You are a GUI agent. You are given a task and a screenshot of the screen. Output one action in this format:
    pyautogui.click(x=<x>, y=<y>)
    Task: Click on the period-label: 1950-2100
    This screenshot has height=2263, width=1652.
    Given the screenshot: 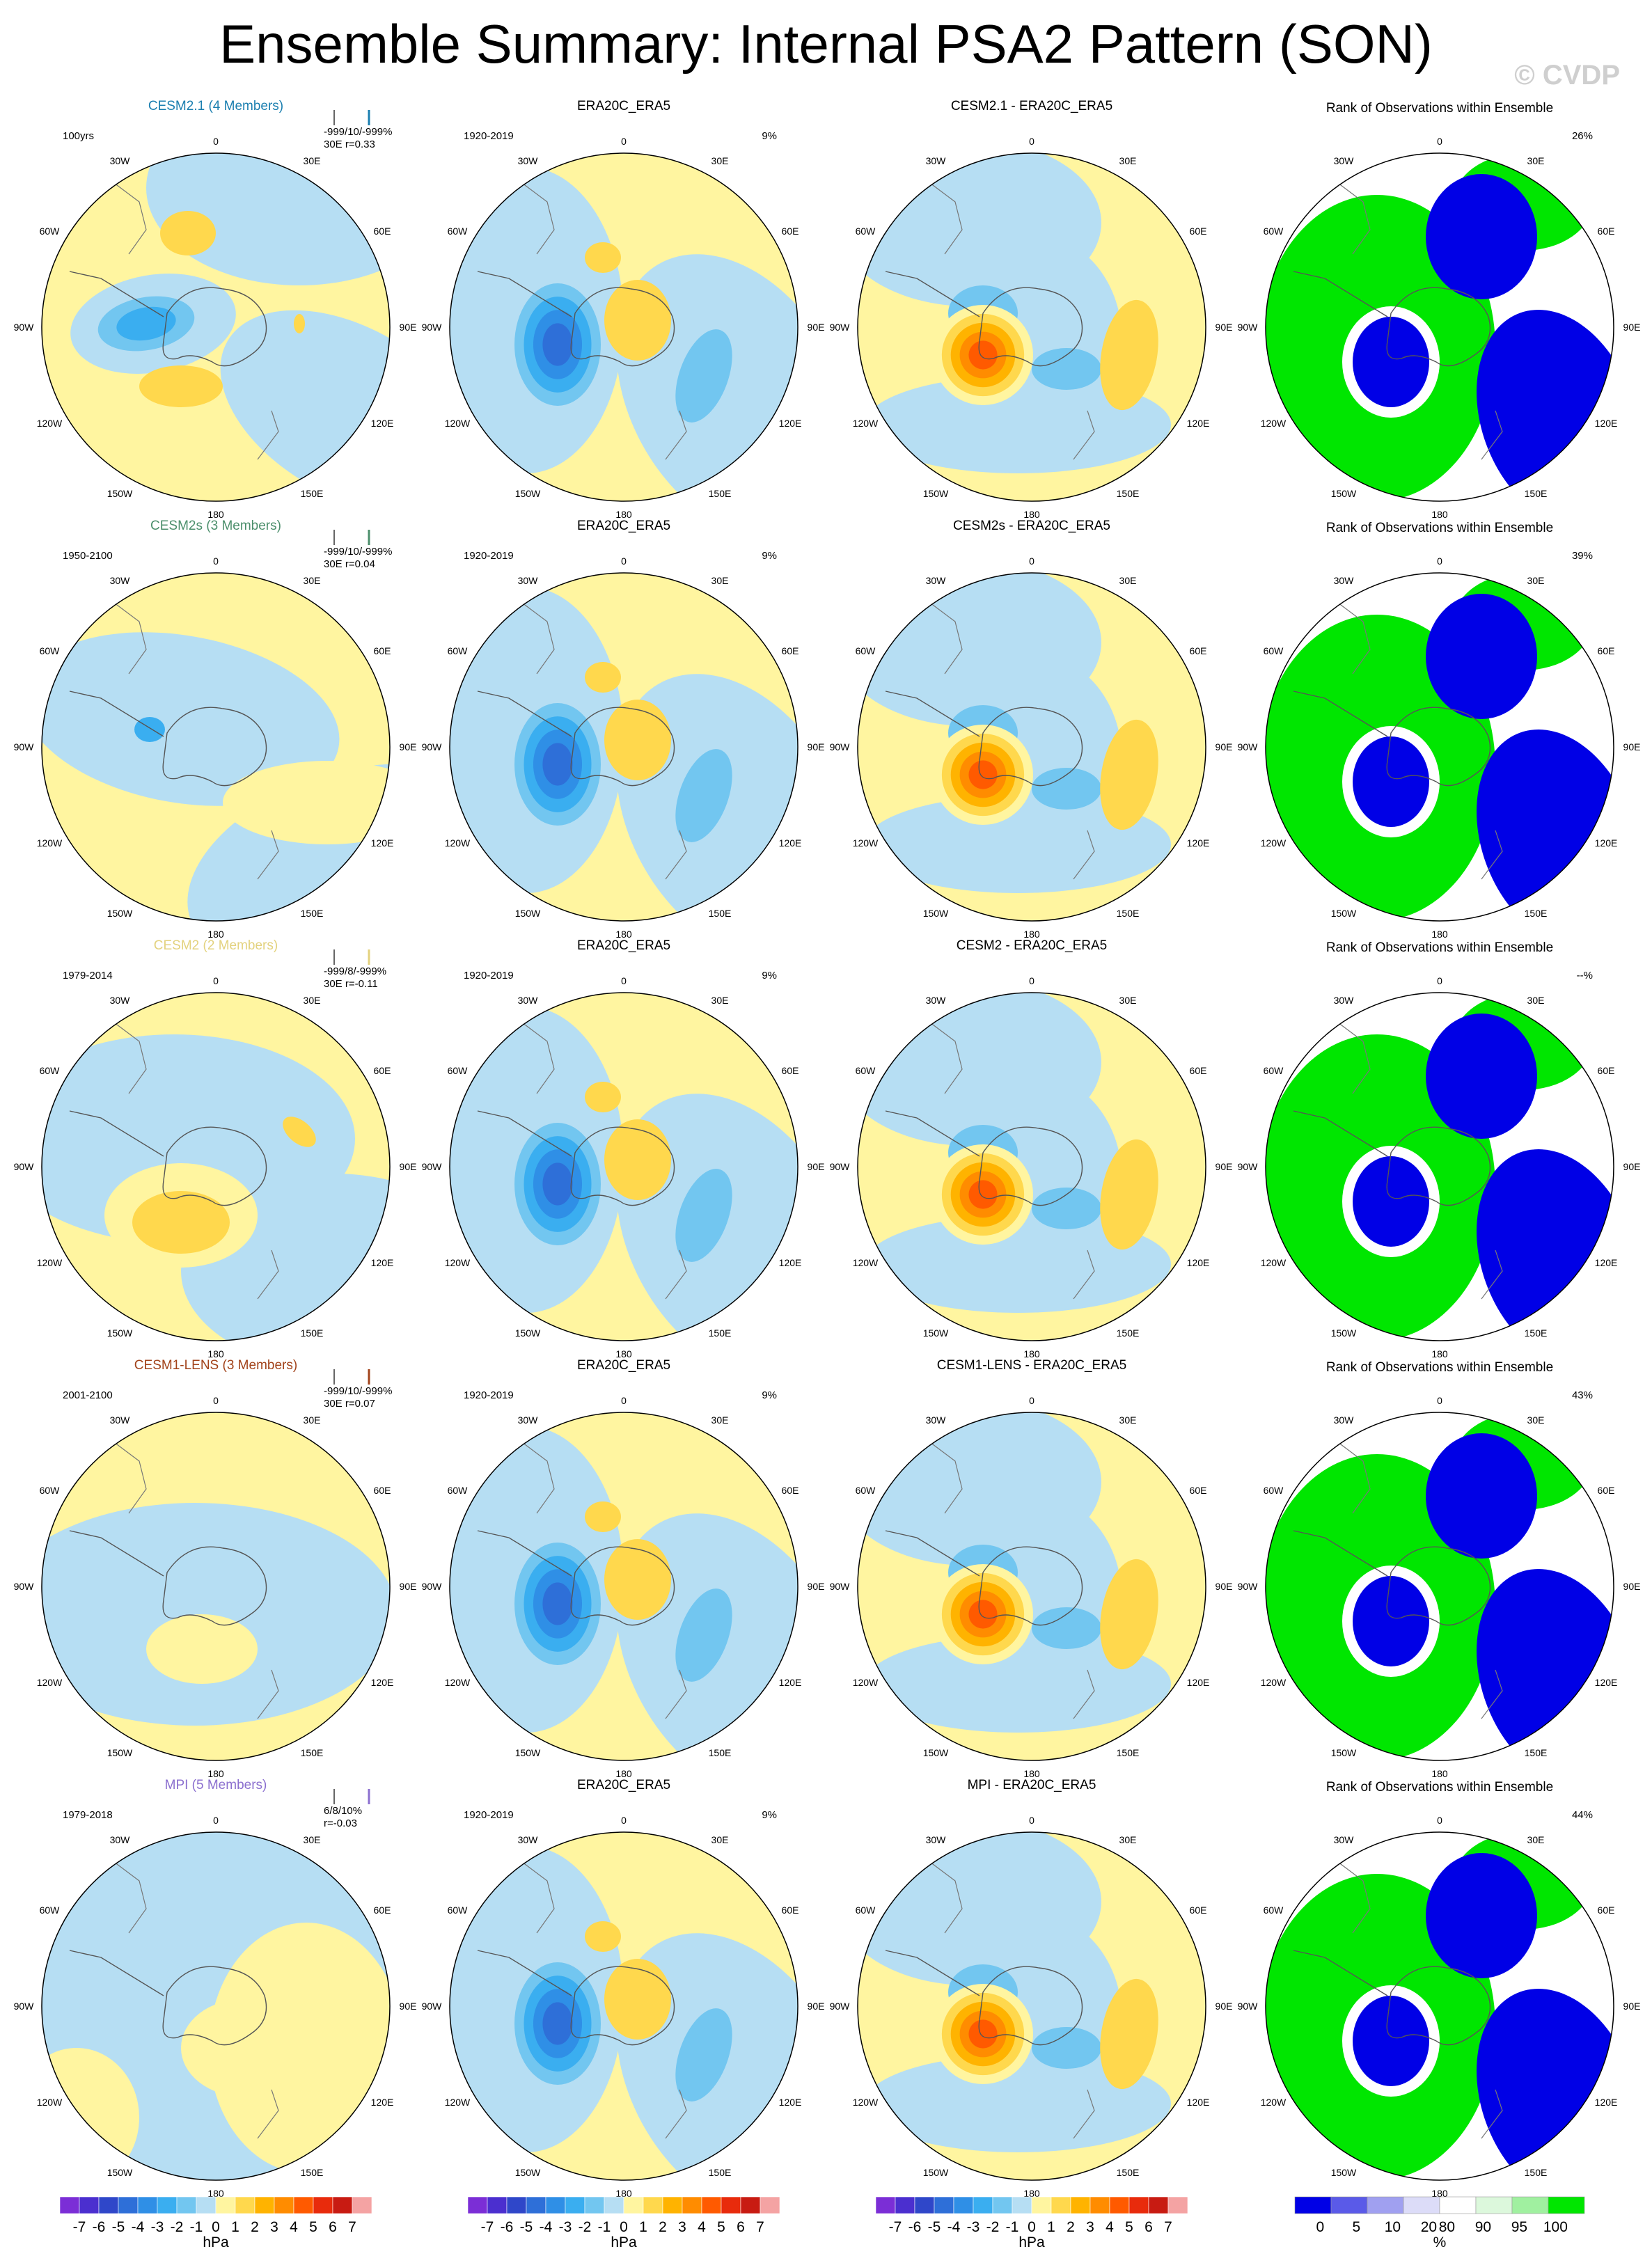 What is the action you would take?
    pyautogui.click(x=88, y=556)
    